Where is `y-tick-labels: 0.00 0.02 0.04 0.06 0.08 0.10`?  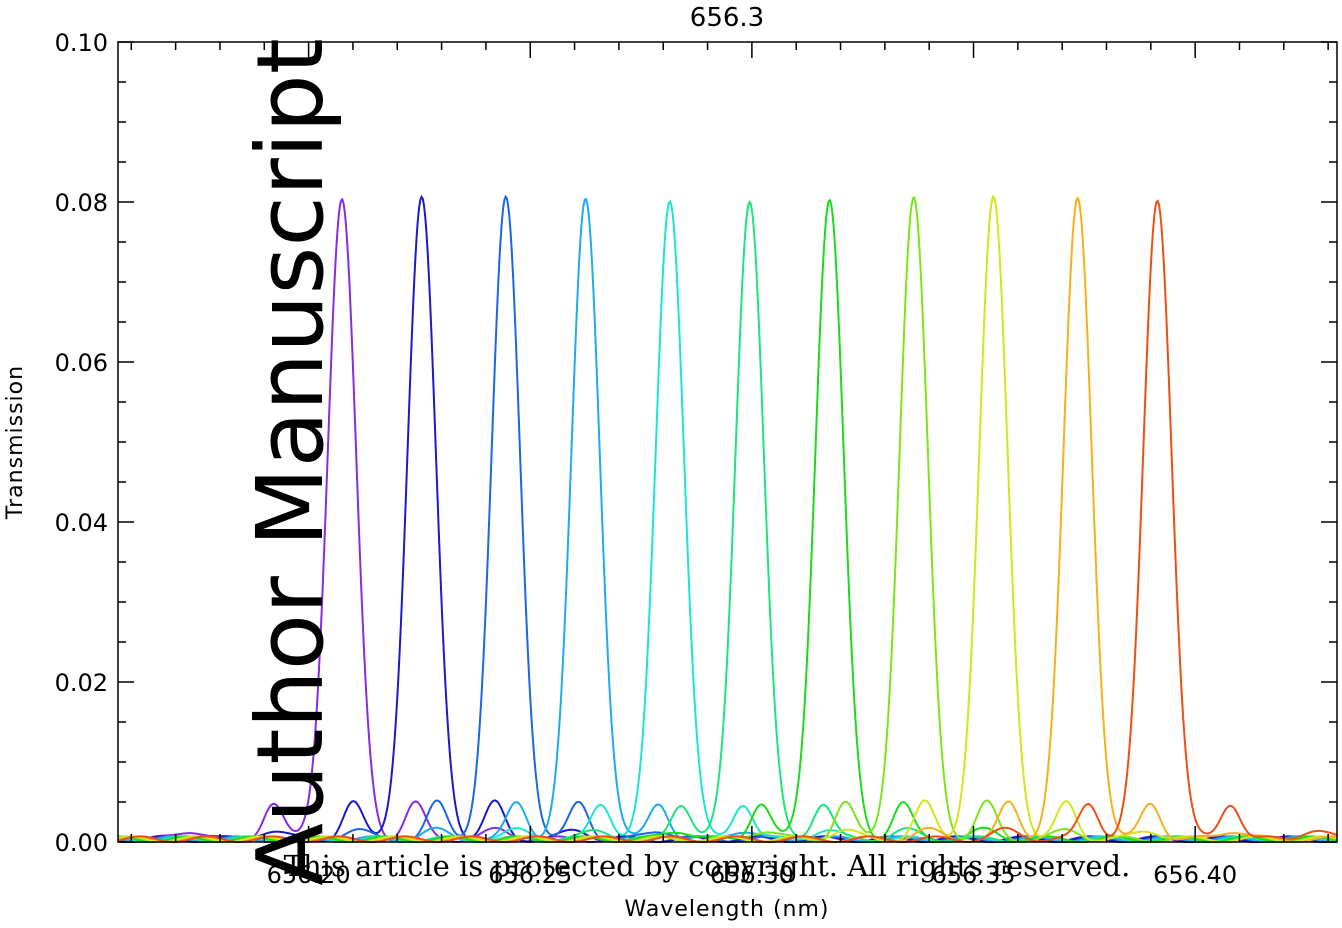 y-tick-labels: 0.00 0.02 0.04 0.06 0.08 0.10 is located at coordinates (81, 443).